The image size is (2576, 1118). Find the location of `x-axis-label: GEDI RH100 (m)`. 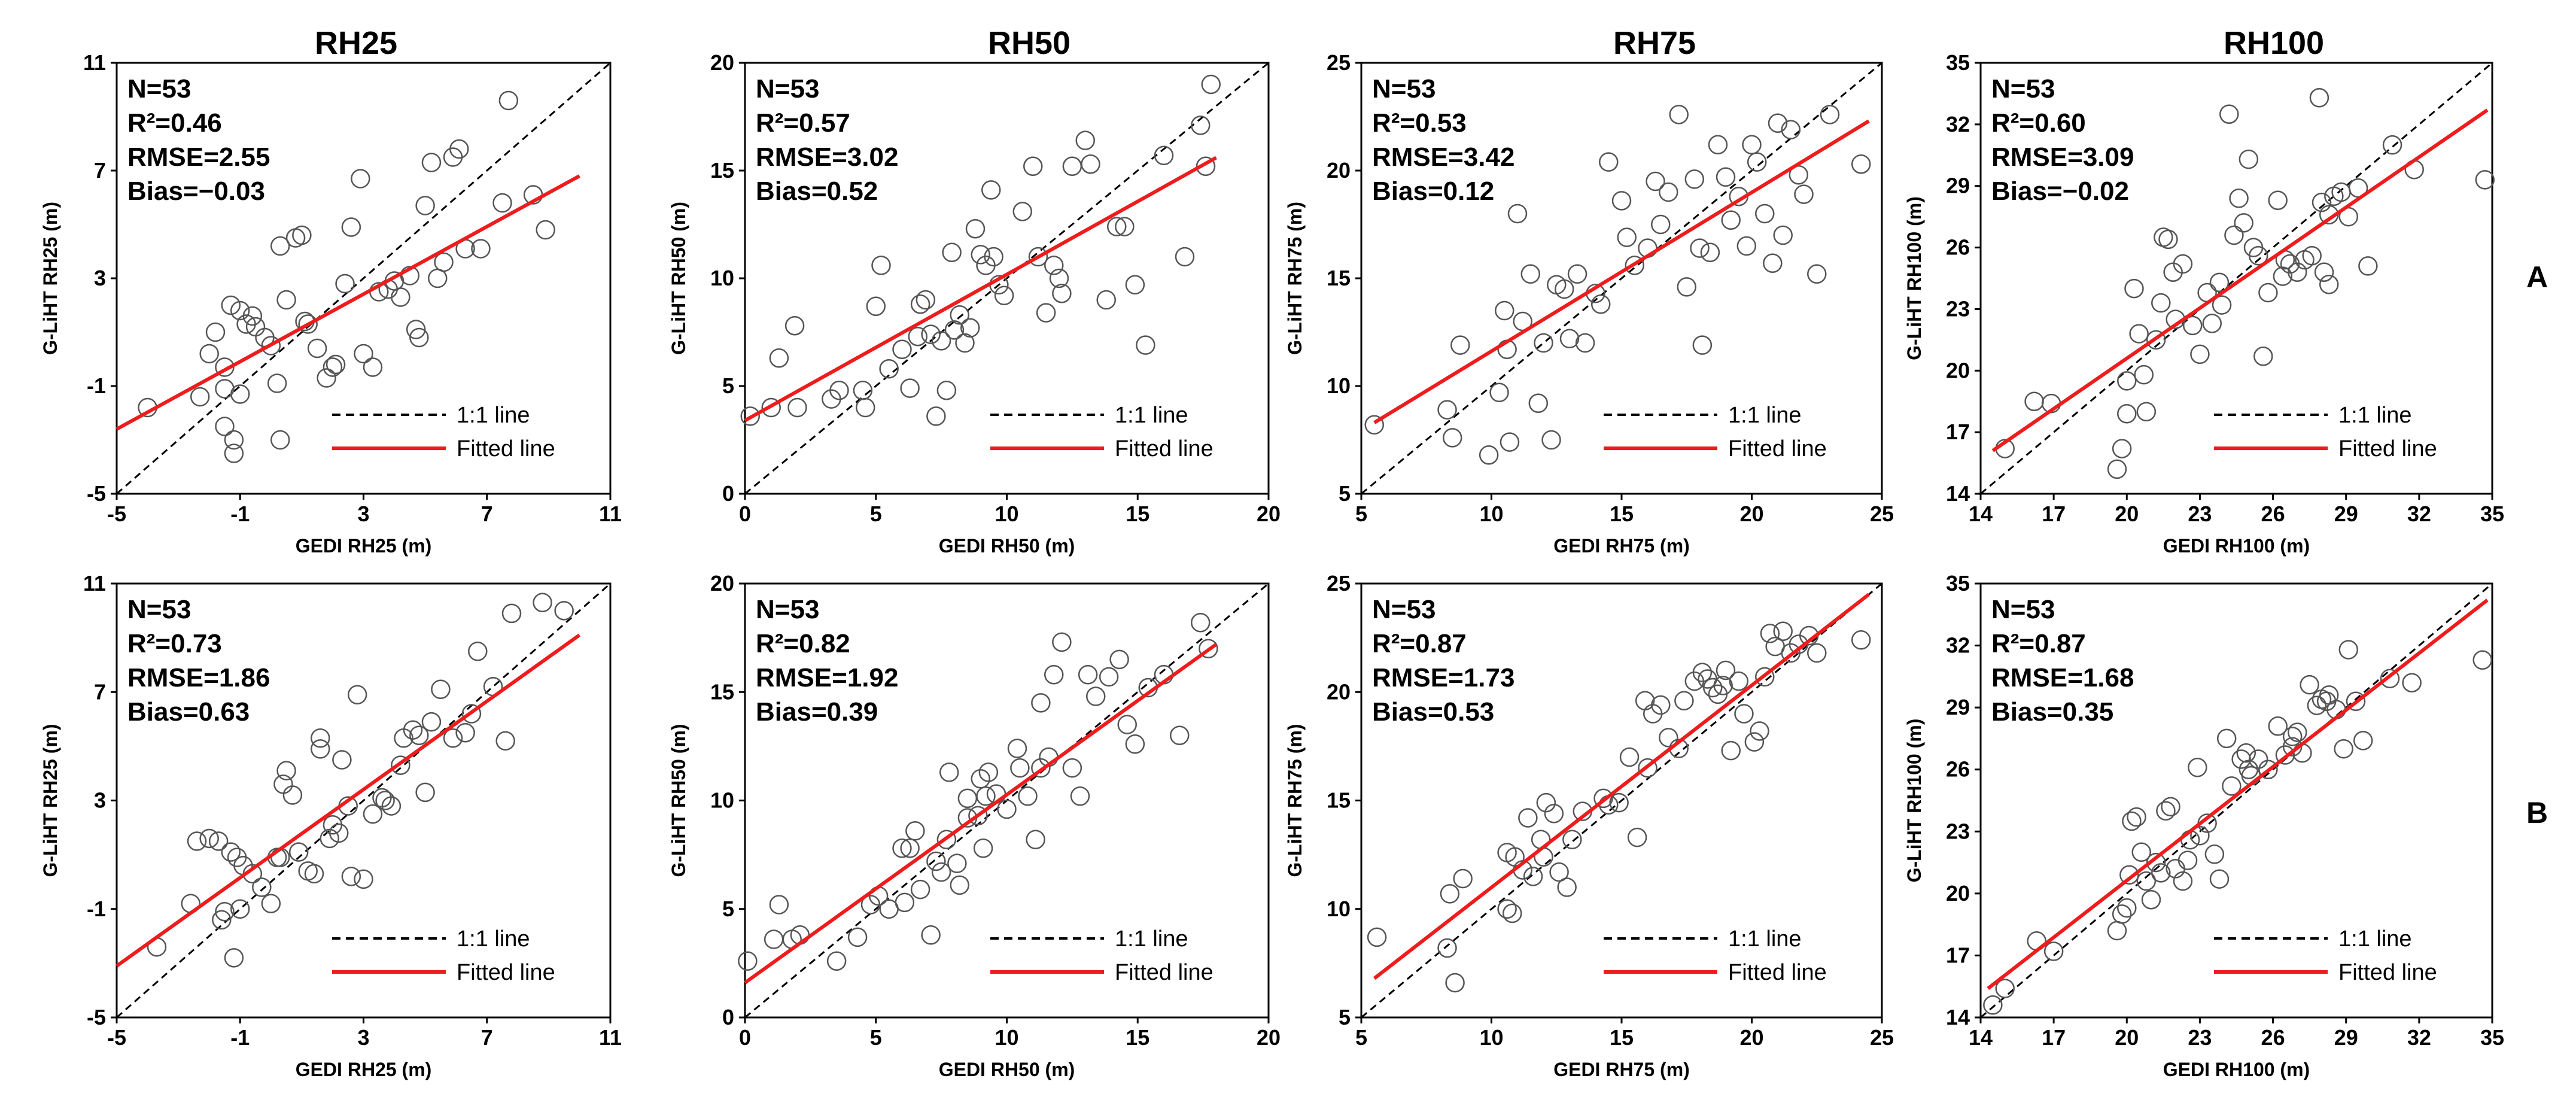

x-axis-label: GEDI RH100 (m) is located at coordinates (2236, 1069).